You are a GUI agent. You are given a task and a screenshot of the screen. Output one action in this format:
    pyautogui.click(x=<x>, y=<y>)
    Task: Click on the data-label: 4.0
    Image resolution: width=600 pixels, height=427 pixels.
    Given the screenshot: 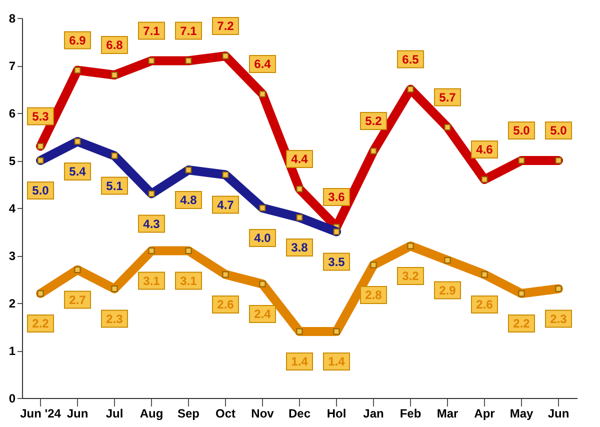 What is the action you would take?
    pyautogui.click(x=263, y=238)
    